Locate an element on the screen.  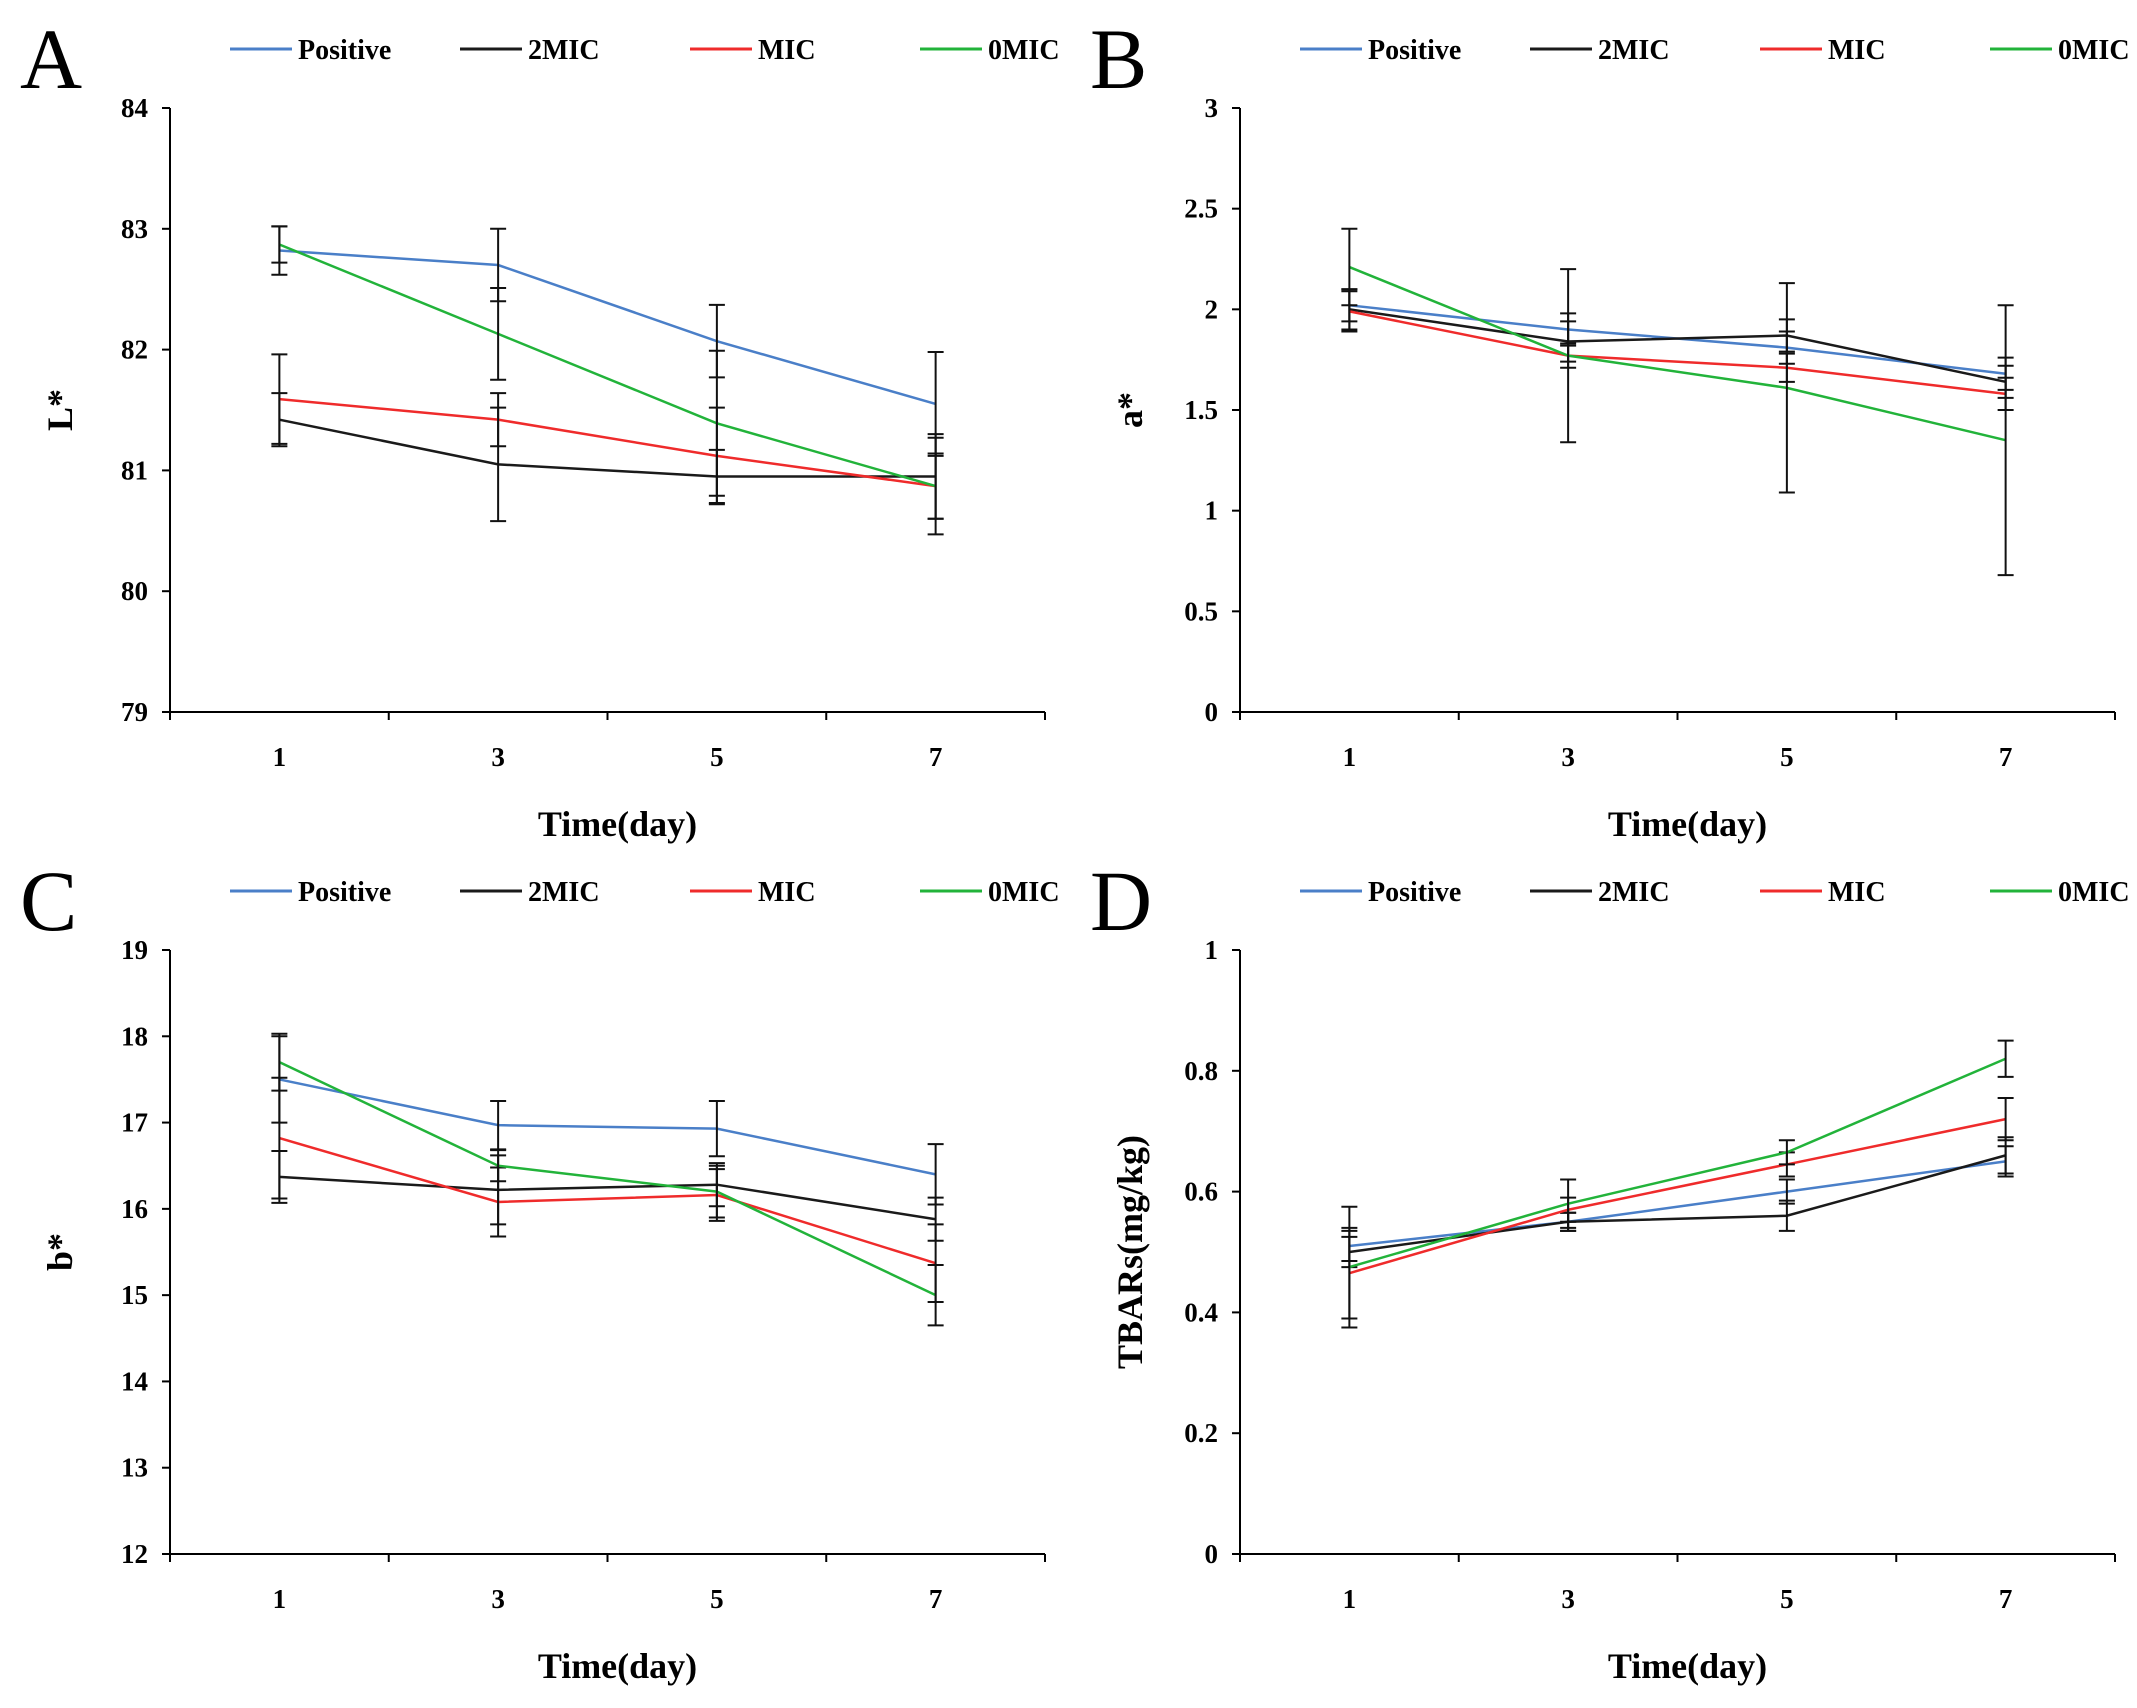
y-tick-label: 17 is located at coordinates (134, 1123).